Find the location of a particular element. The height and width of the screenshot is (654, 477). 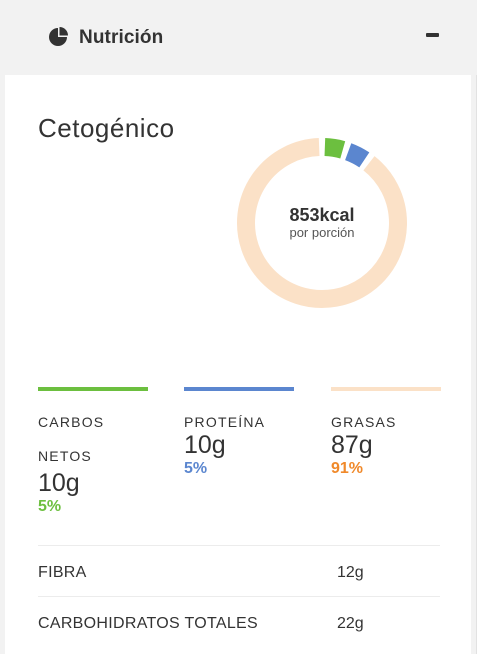

donut-segment-carbs is located at coordinates (335, 148).